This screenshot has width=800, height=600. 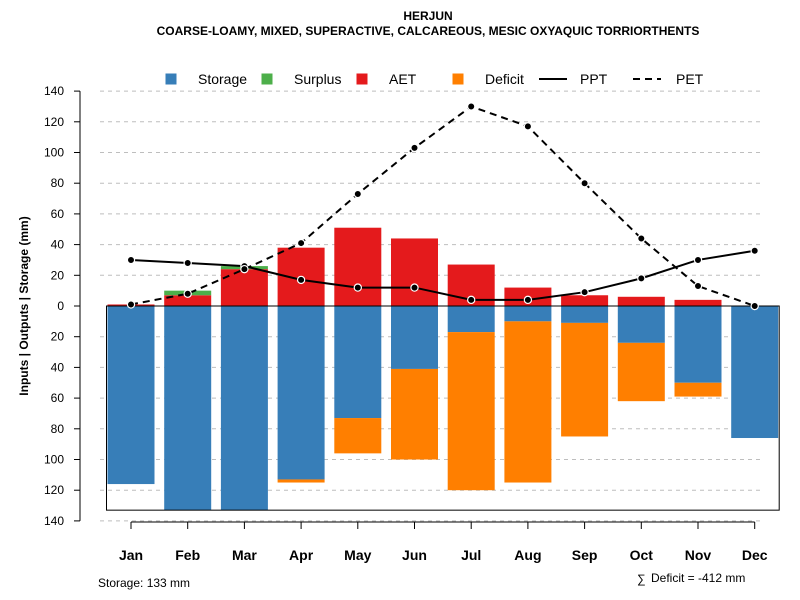 I want to click on legend-label-storage: Storage, so click(x=222, y=79).